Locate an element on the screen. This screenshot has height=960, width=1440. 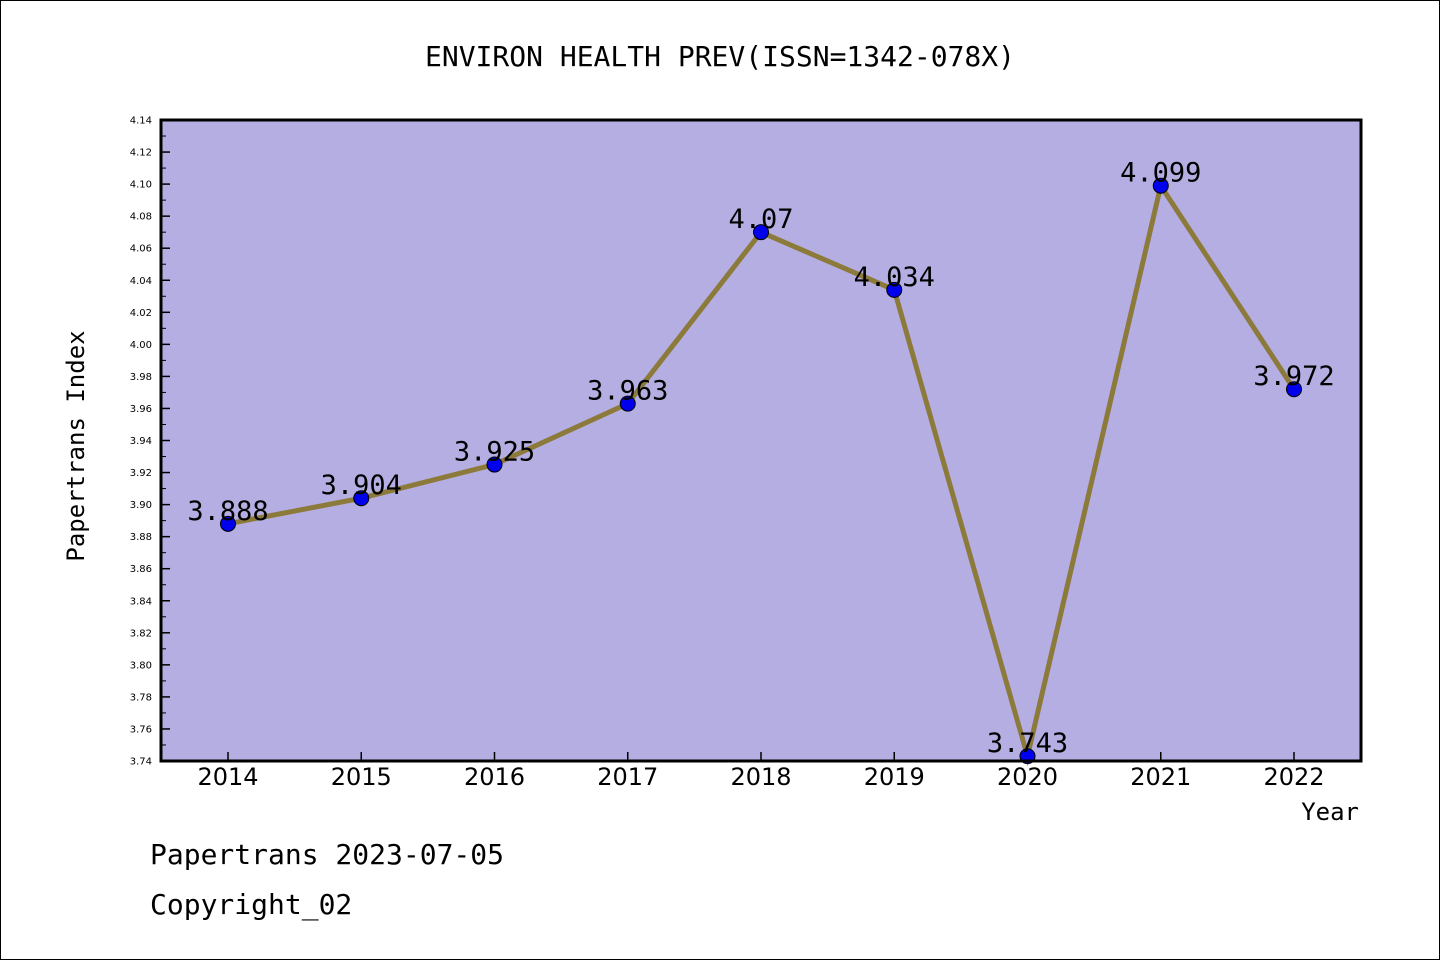
chart-title: ENVIRON HEALTH PREV(ISSN=1342-078X) is located at coordinates (720, 56).